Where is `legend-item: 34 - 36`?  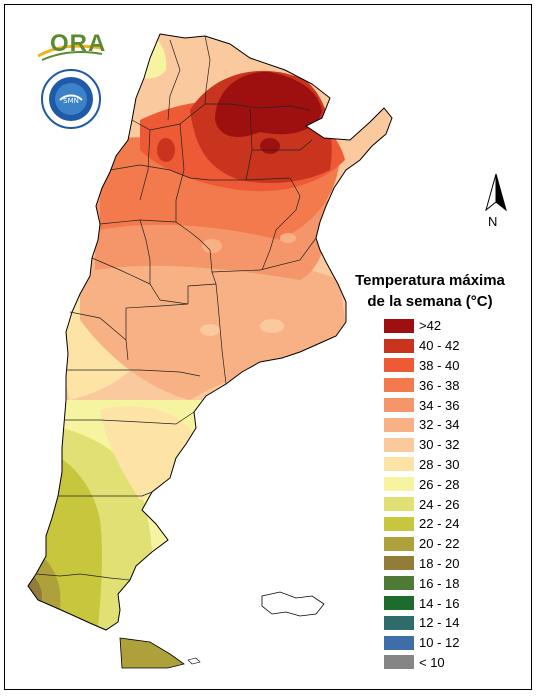
legend-item: 34 - 36 is located at coordinates (421, 405).